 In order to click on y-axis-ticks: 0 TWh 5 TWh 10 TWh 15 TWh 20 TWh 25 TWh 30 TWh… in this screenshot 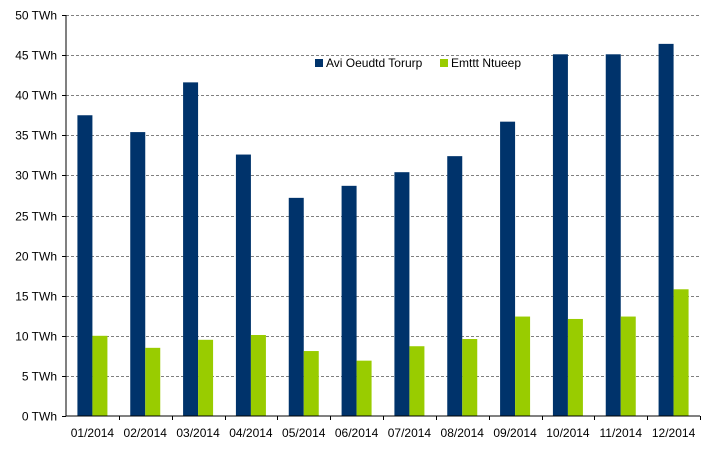, I will do `click(40, 216)`.